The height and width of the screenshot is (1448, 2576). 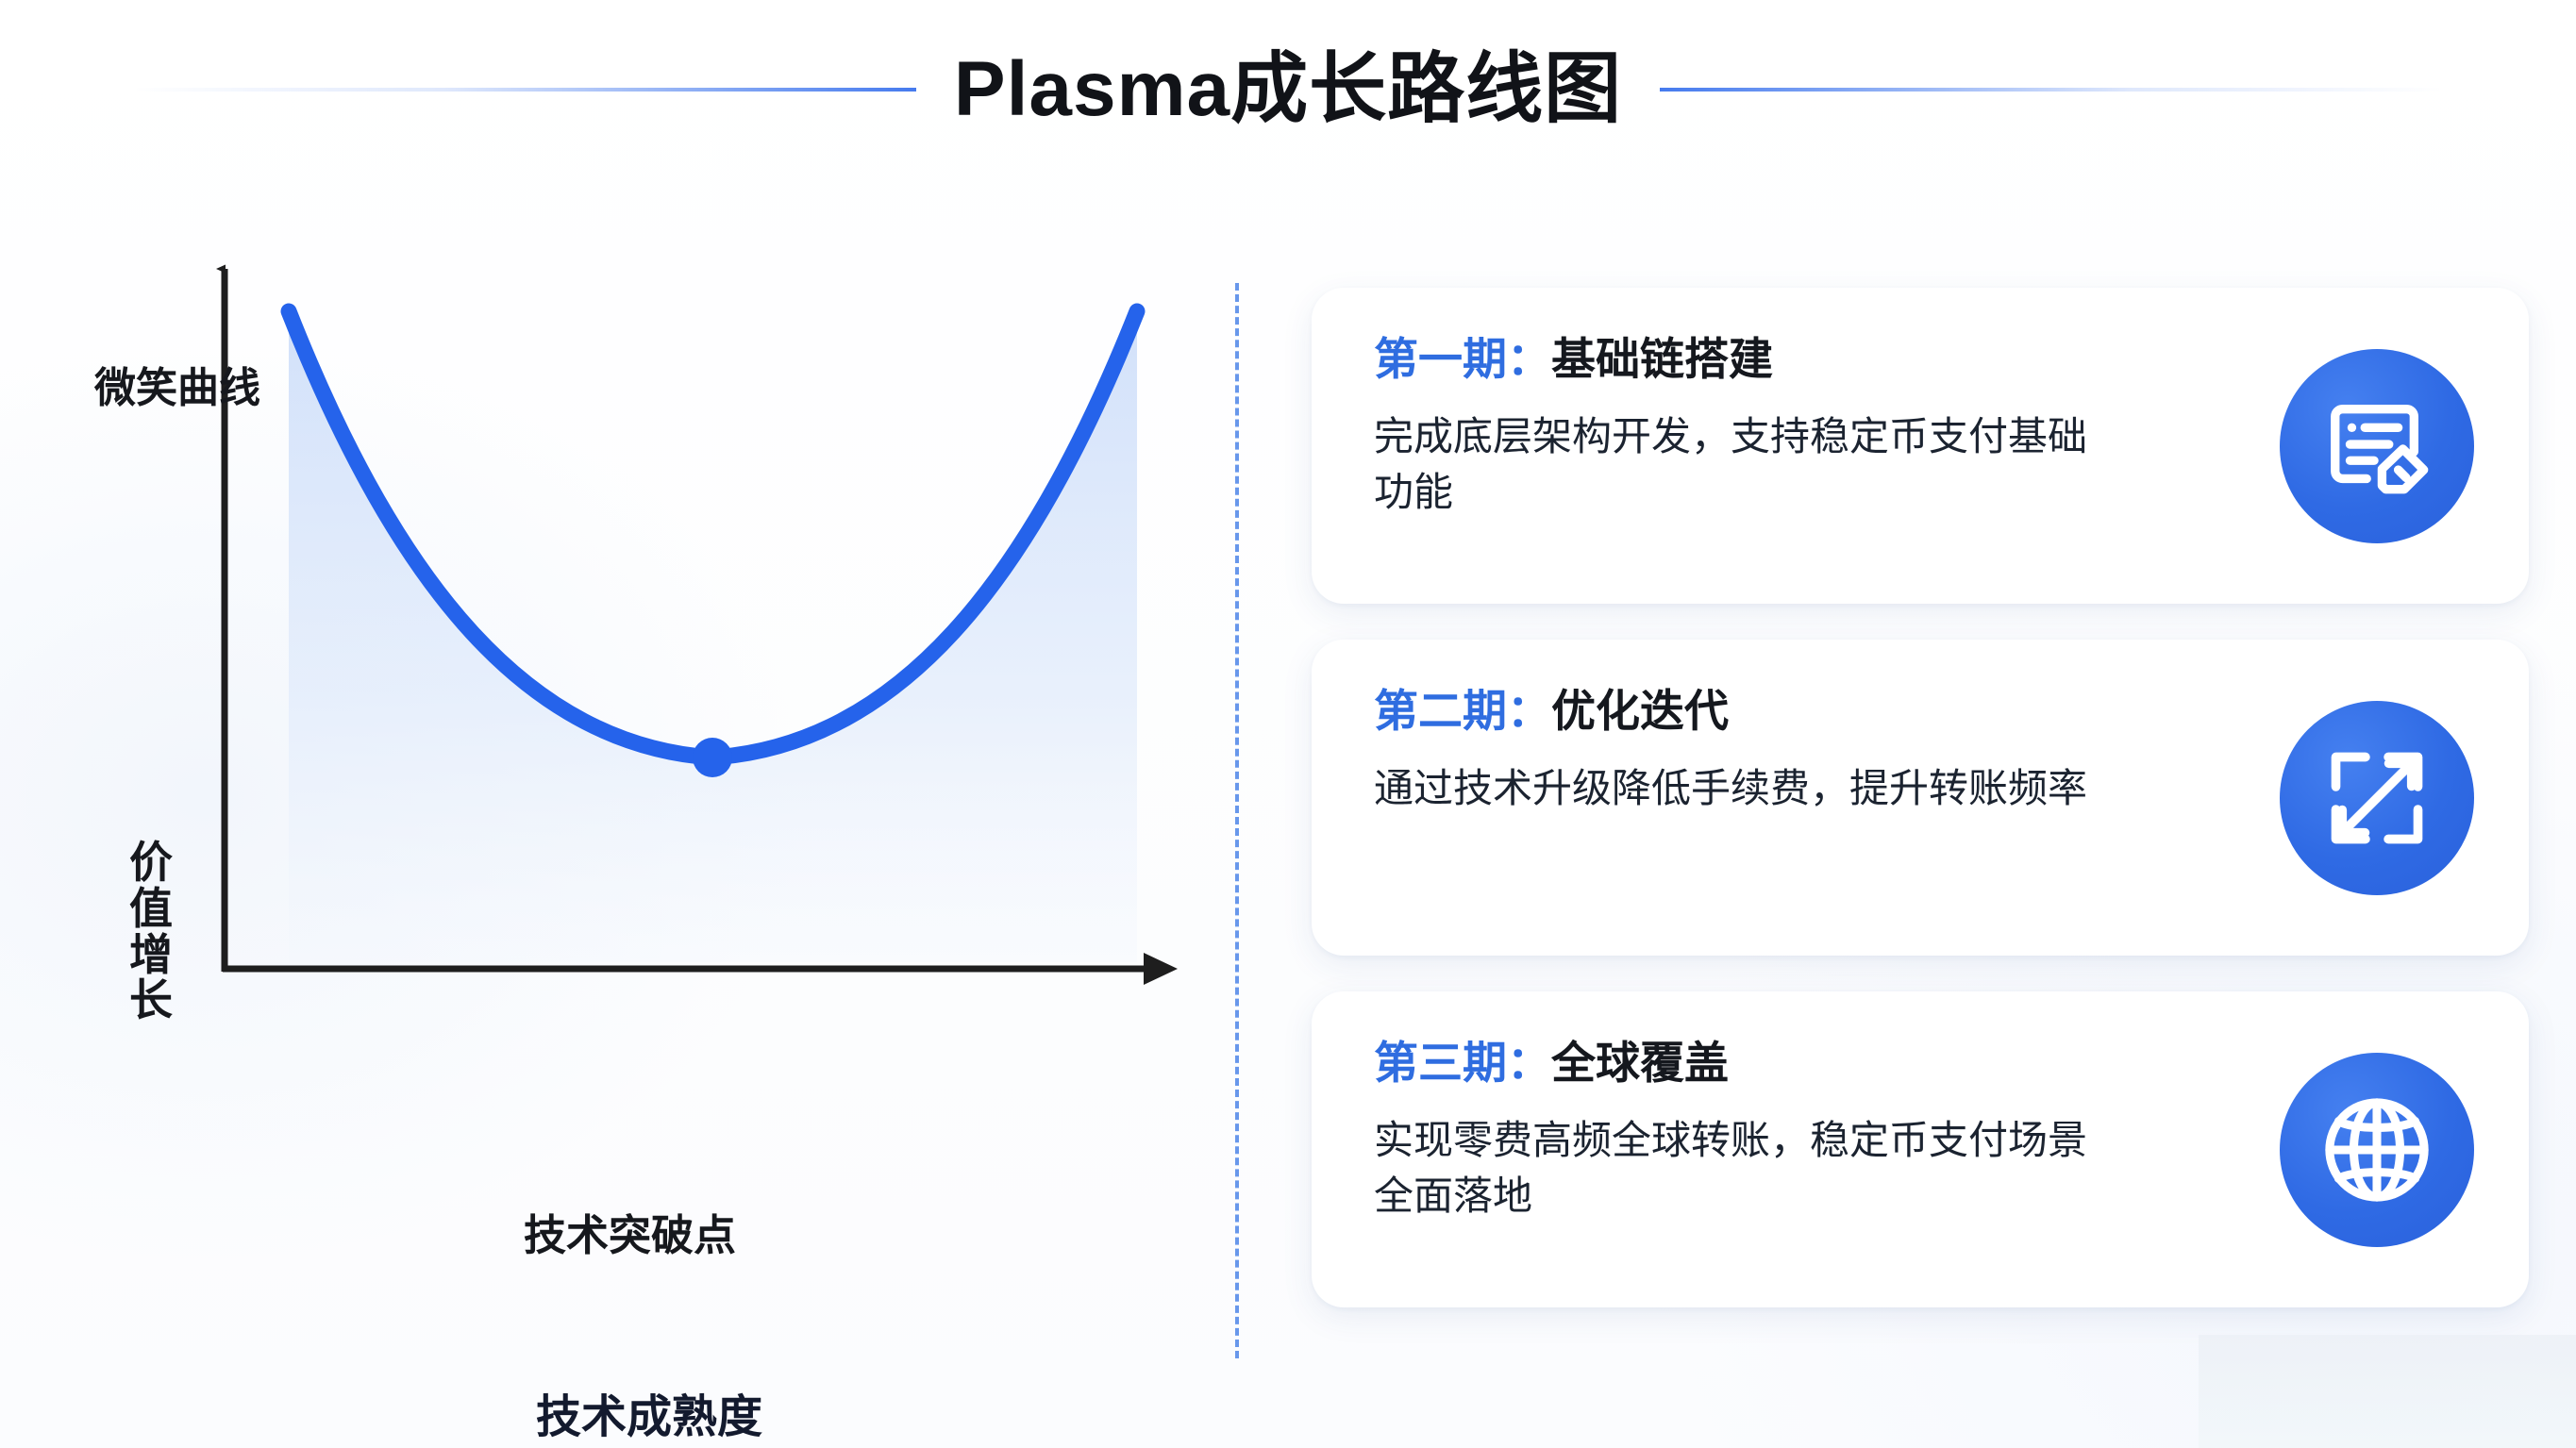 I want to click on phase-card-3-phase: 第三期：, so click(x=1462, y=1063).